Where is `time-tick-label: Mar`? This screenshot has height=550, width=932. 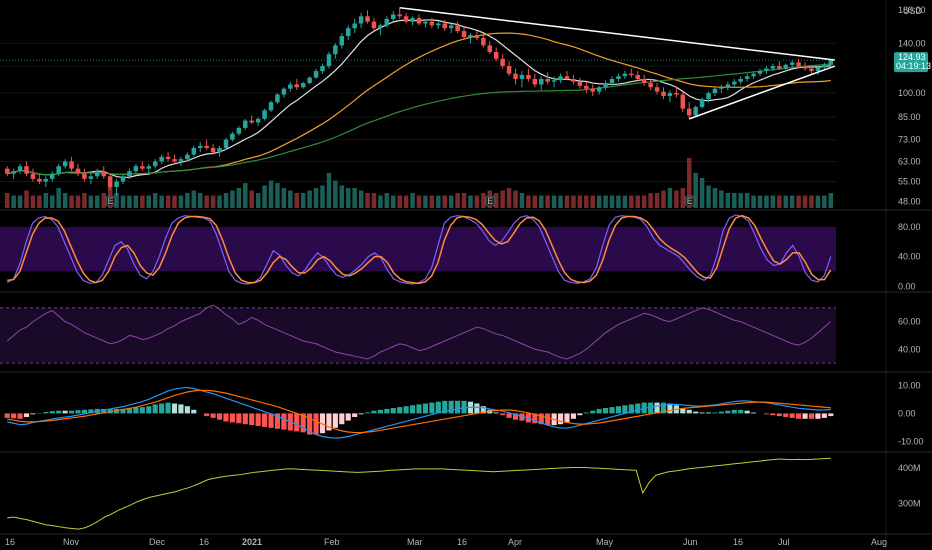 time-tick-label: Mar is located at coordinates (415, 542).